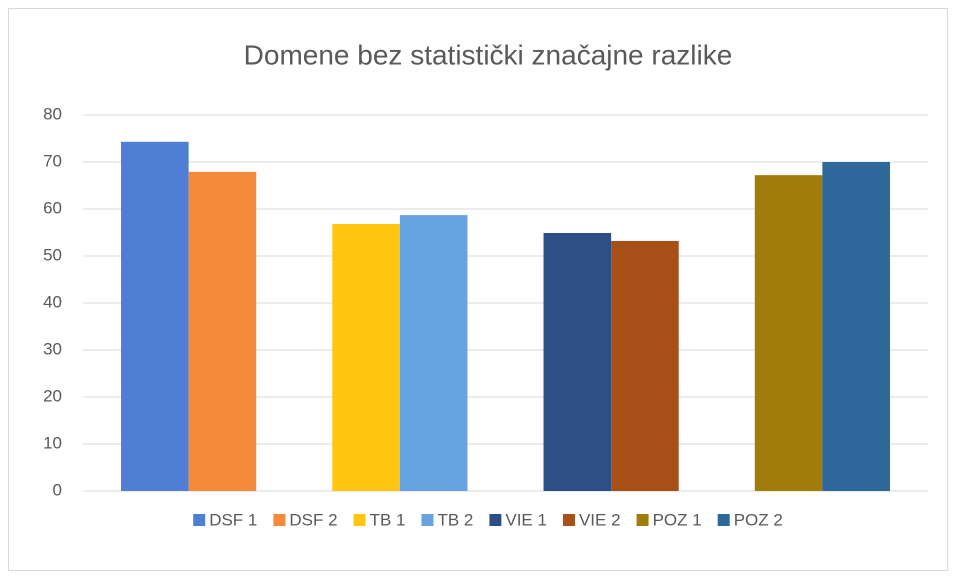  Describe the element at coordinates (52, 207) in the screenshot. I see `y-tick-label: 60` at that location.